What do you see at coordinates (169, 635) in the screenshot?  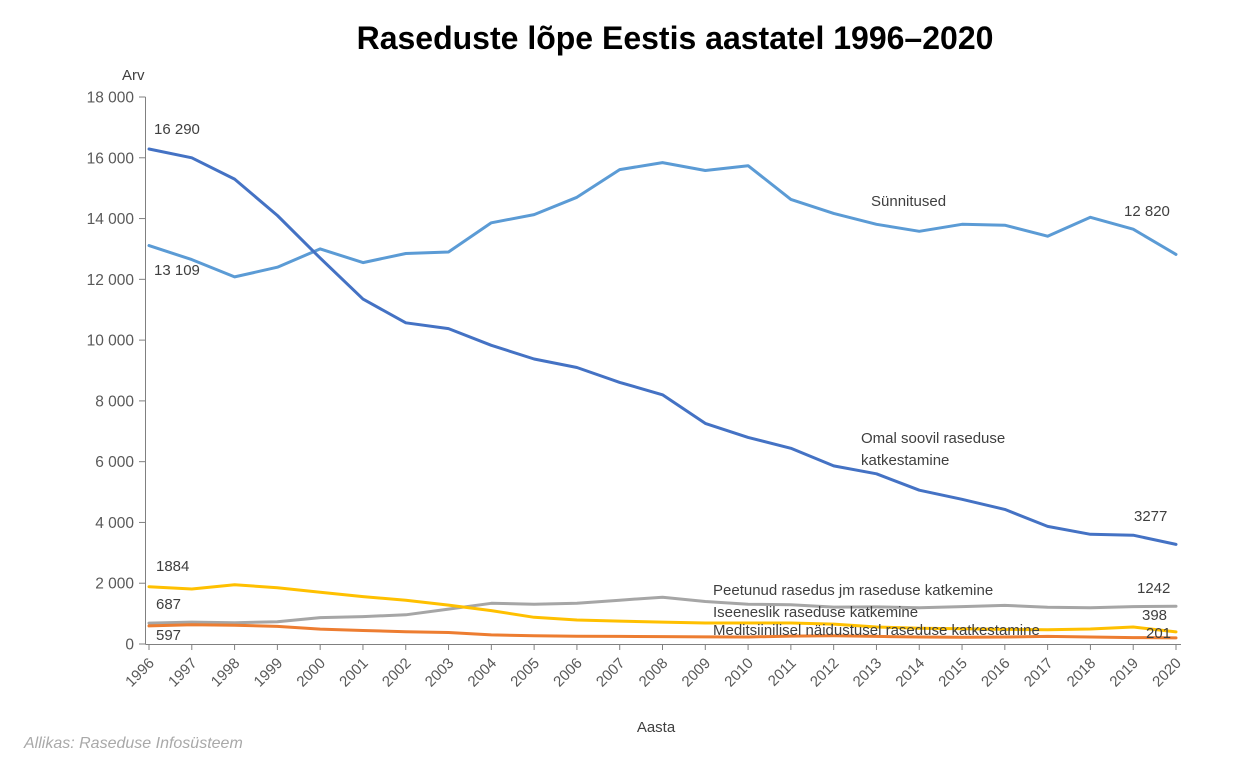 I see `data-label-meditsiiniline-start: 597` at bounding box center [169, 635].